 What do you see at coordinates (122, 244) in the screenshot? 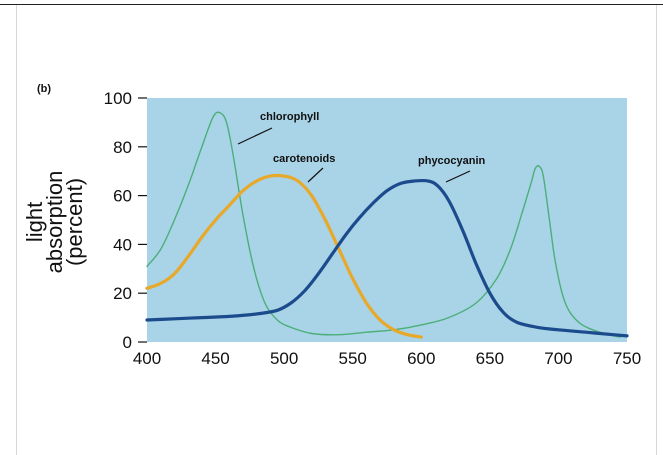
I see `y-tick-label: 40` at bounding box center [122, 244].